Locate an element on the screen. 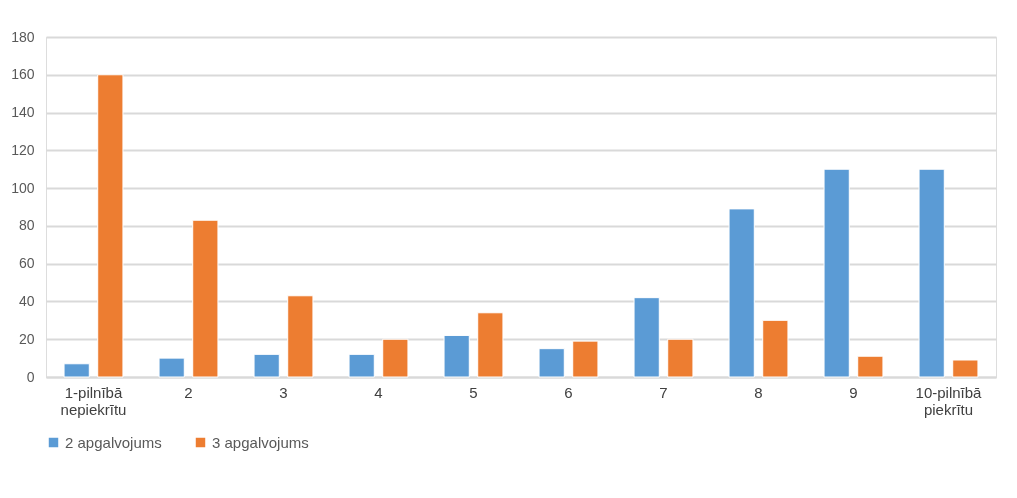 The image size is (1017, 498). x-tick-label: 9 is located at coordinates (853, 392).